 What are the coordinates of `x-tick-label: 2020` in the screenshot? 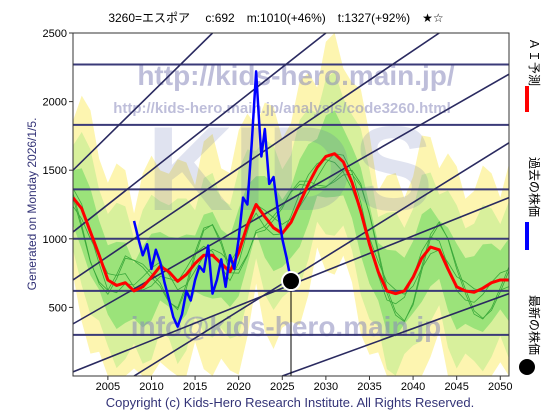 It's located at (238, 387).